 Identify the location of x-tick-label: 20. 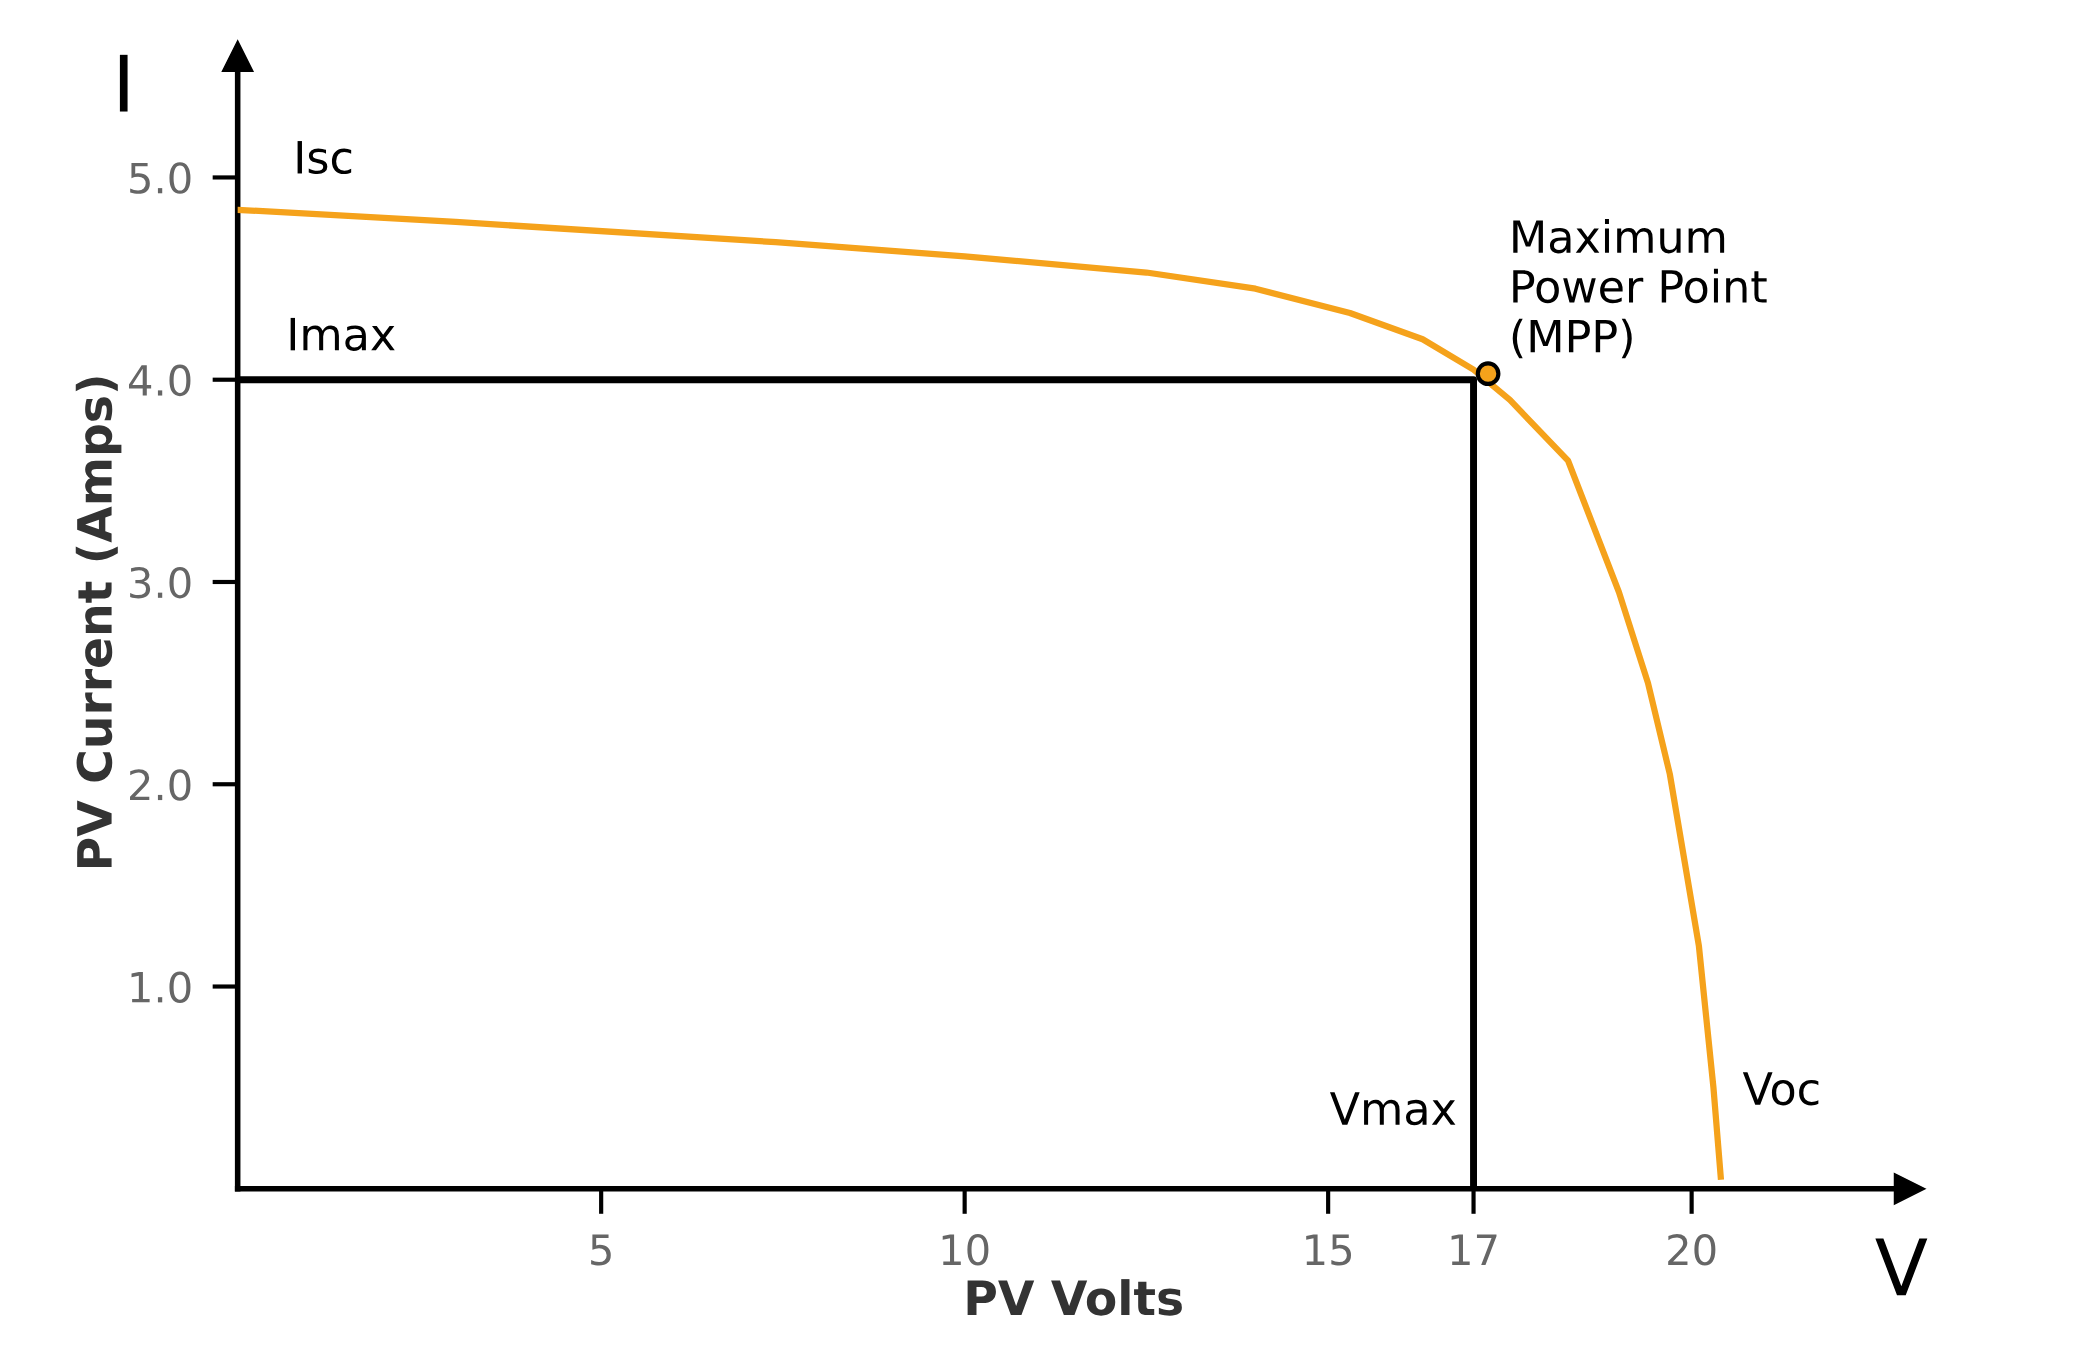
(1692, 1249).